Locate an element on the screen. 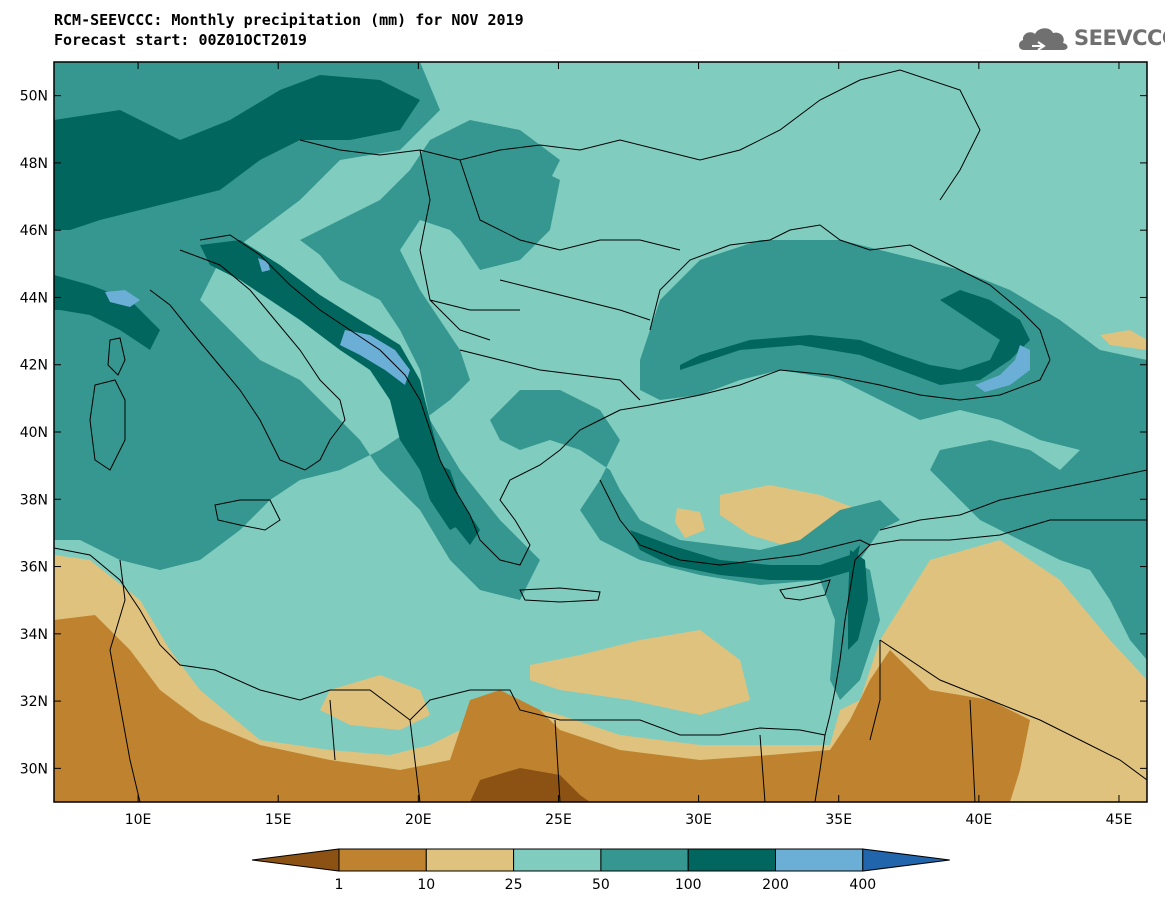  colorbar-label: 25 is located at coordinates (514, 885).